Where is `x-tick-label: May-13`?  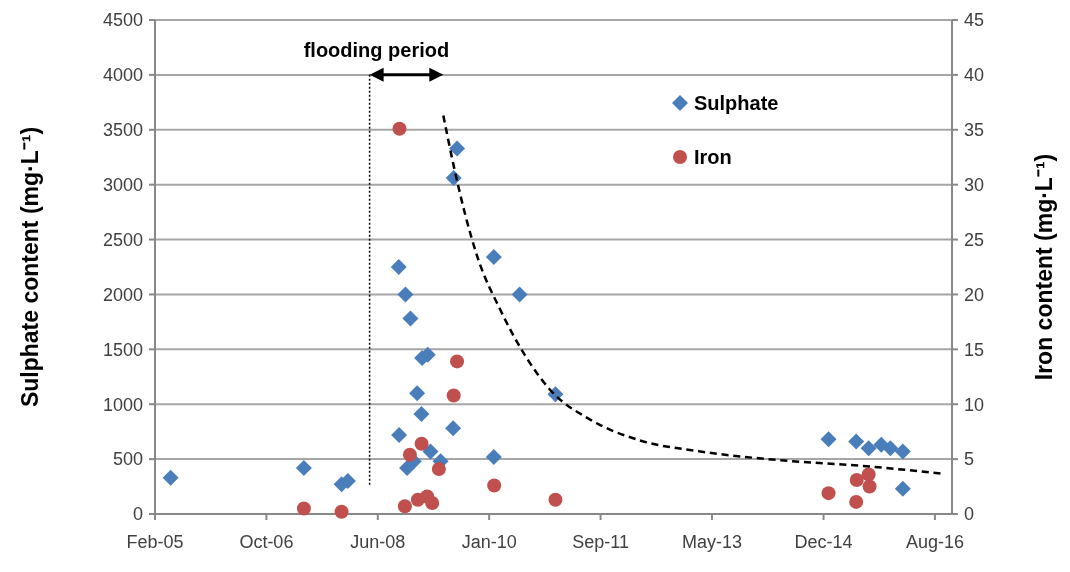 x-tick-label: May-13 is located at coordinates (711, 542).